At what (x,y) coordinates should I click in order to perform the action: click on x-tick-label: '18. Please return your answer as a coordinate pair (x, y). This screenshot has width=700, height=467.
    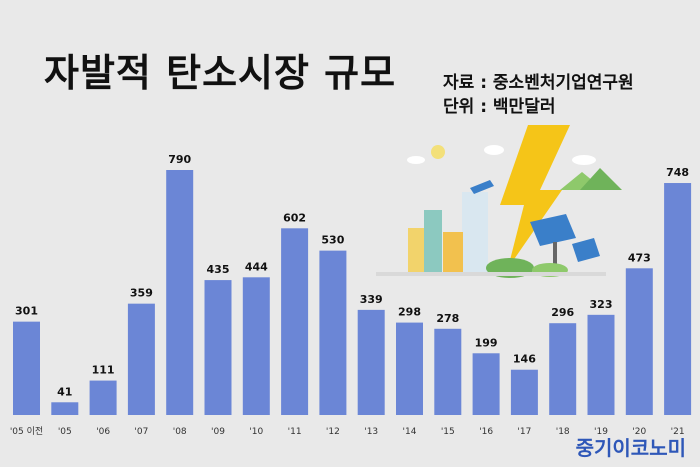
    Looking at the image, I should click on (563, 432).